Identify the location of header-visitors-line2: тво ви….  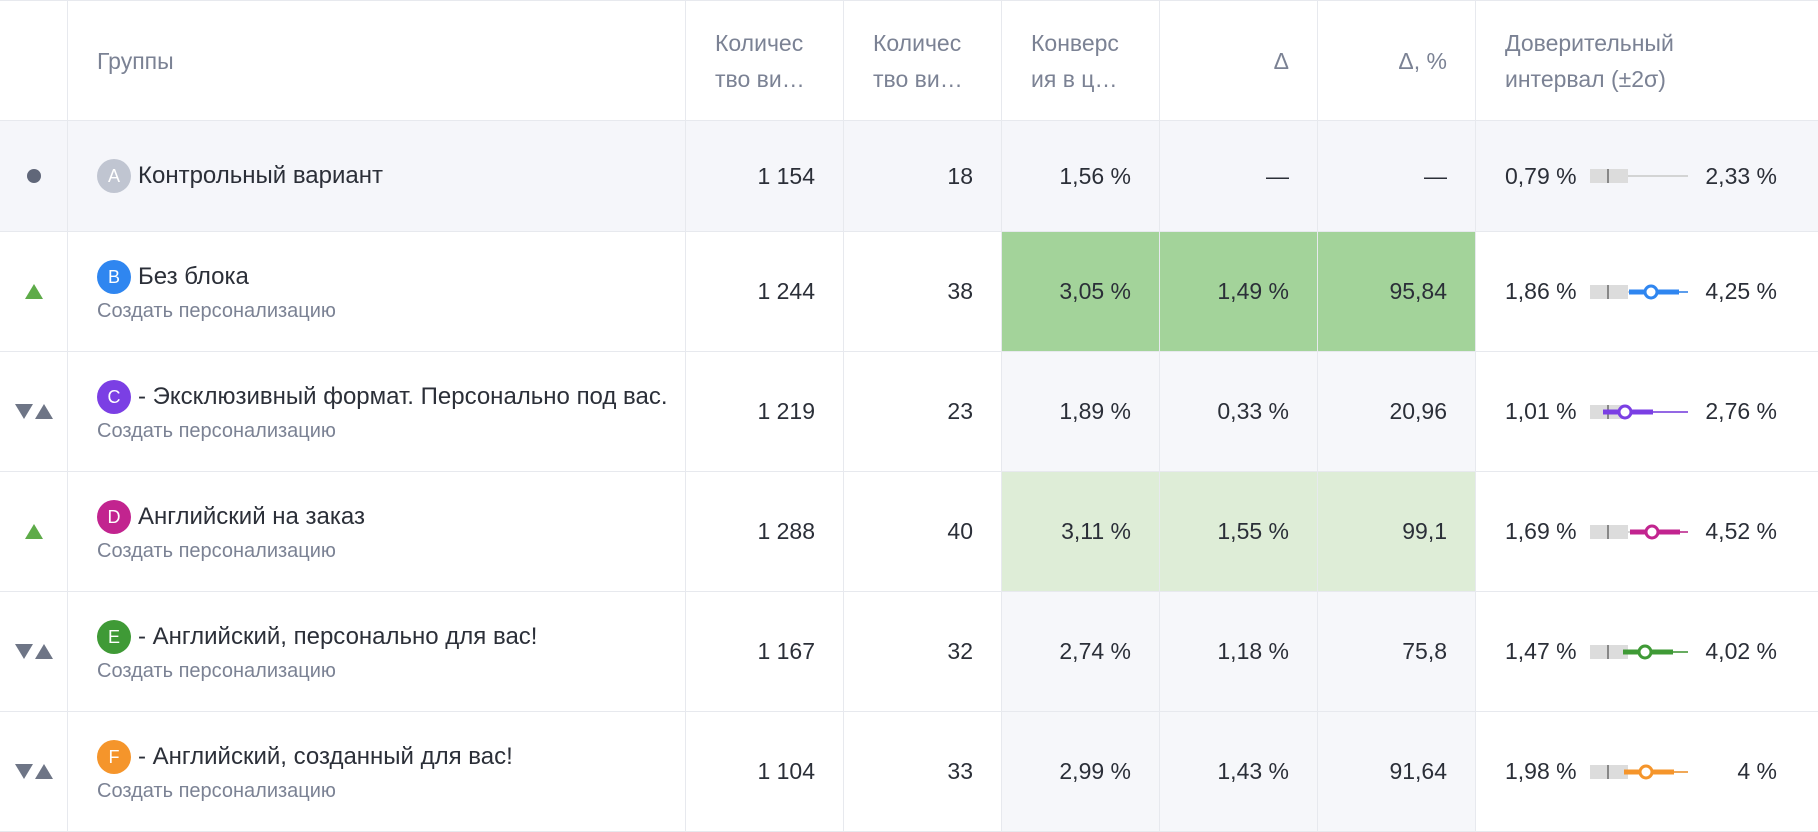
(760, 78).